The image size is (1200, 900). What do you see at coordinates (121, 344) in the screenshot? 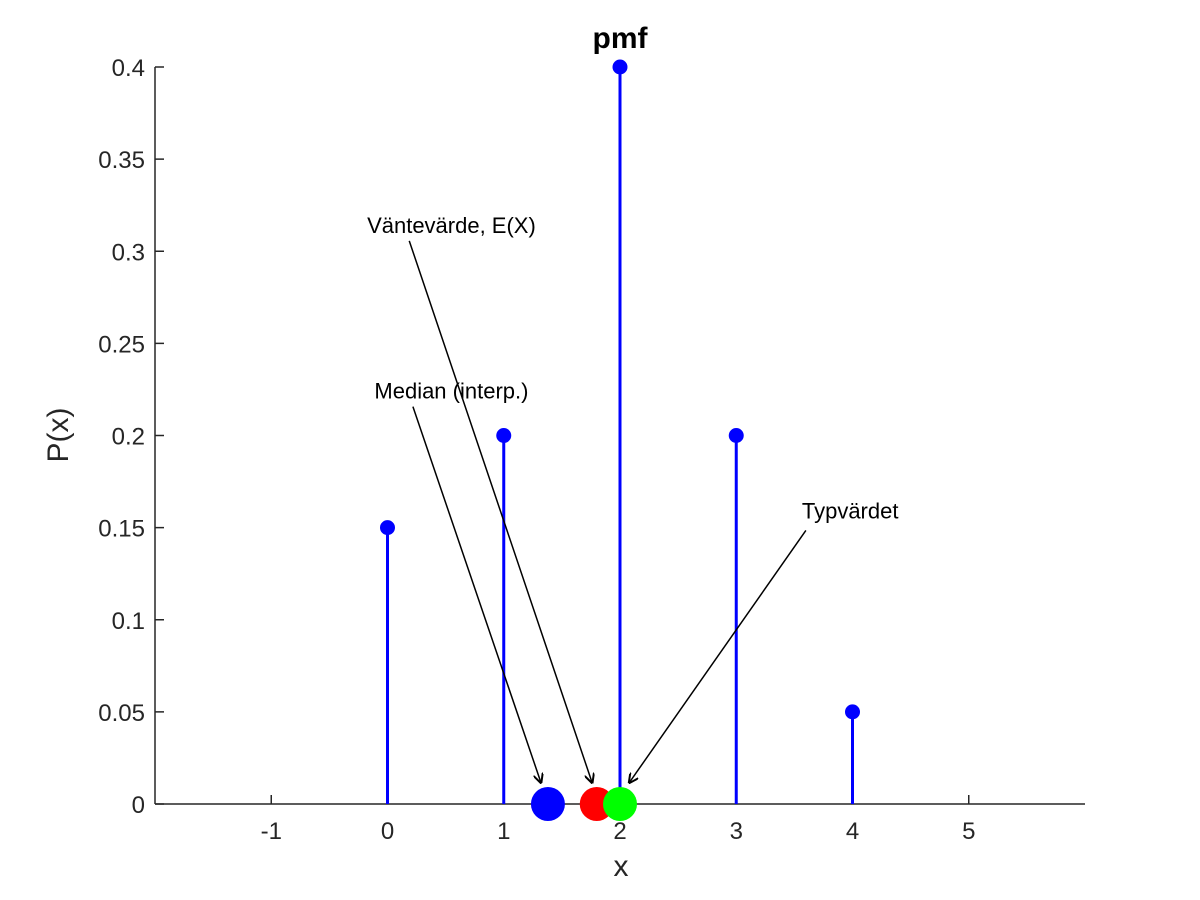
I see `y-tick-label: 0.25` at bounding box center [121, 344].